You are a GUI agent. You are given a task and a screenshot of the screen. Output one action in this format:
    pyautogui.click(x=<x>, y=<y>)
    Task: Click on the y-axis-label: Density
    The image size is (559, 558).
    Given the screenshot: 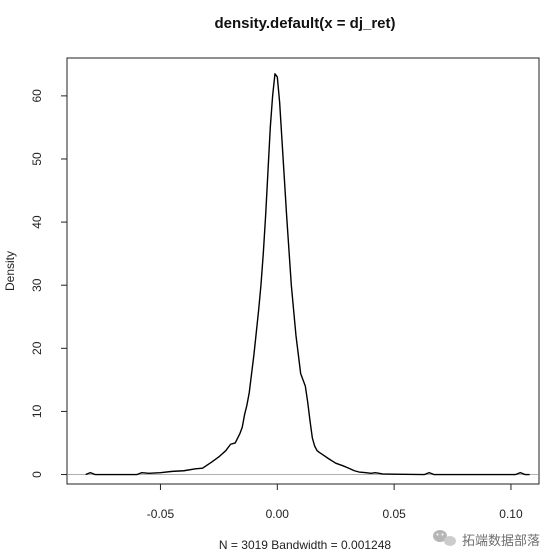 What is the action you would take?
    pyautogui.click(x=10, y=271)
    